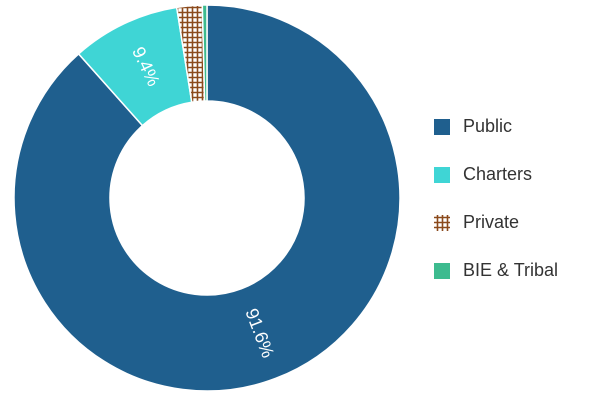  I want to click on legend-label: Charters, so click(497, 174).